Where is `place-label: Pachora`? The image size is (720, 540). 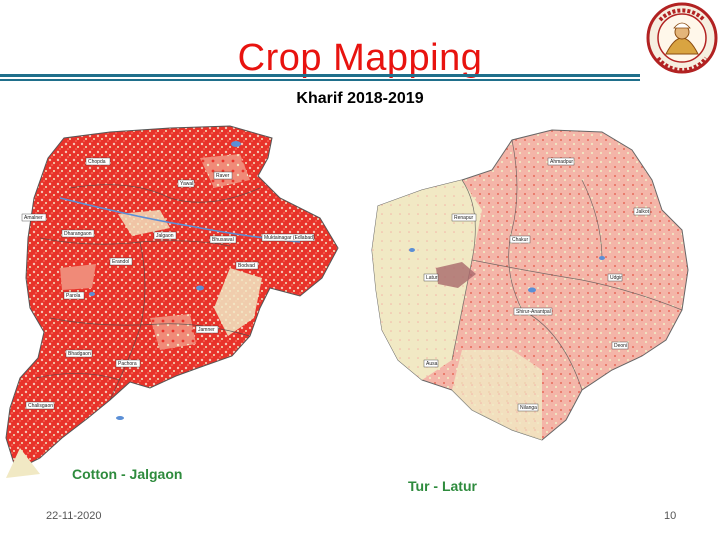 place-label: Pachora is located at coordinates (127, 364).